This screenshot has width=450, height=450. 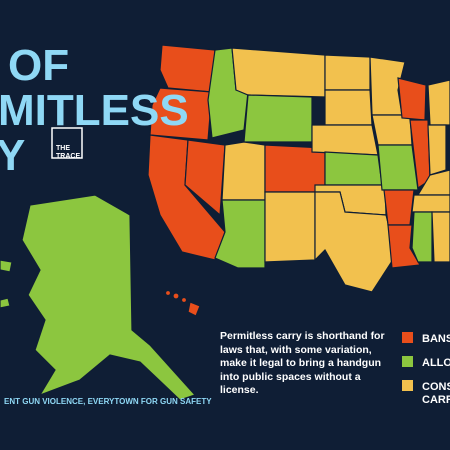 I want to click on legend-label: BANS, so click(x=436, y=339).